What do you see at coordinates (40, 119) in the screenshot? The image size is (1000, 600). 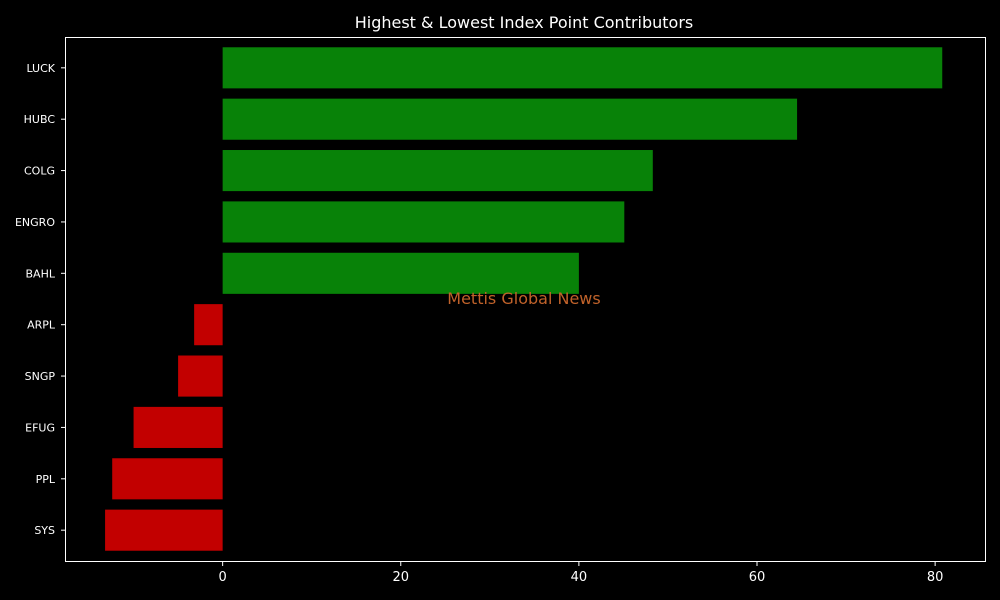 I see `y-tick-label-hubc: HUBC` at bounding box center [40, 119].